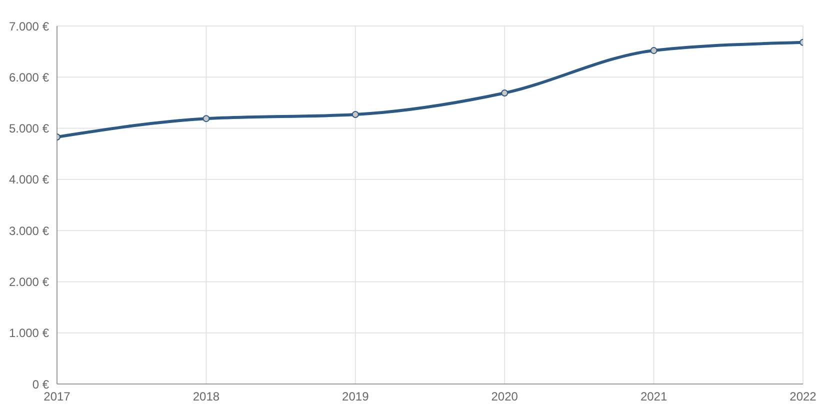 The height and width of the screenshot is (414, 829). What do you see at coordinates (29, 179) in the screenshot?
I see `y-tick-label: 4.000 €` at bounding box center [29, 179].